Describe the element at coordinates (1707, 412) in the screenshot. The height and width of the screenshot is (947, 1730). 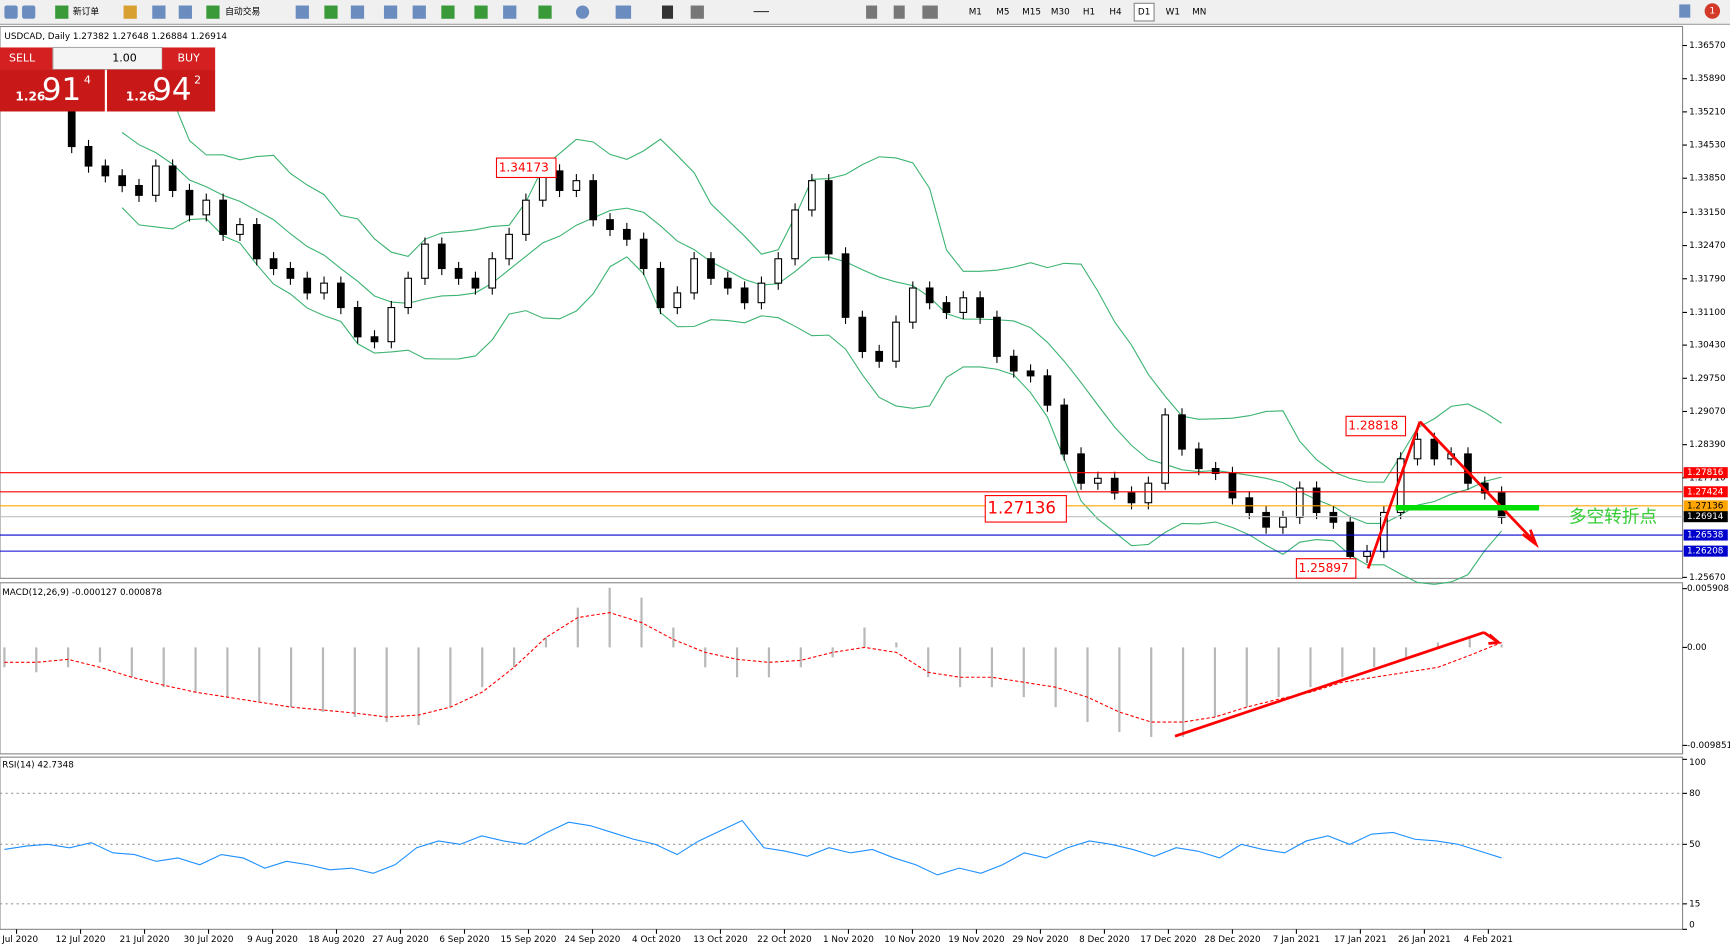
I see `y-tick-label: 1.29070` at that location.